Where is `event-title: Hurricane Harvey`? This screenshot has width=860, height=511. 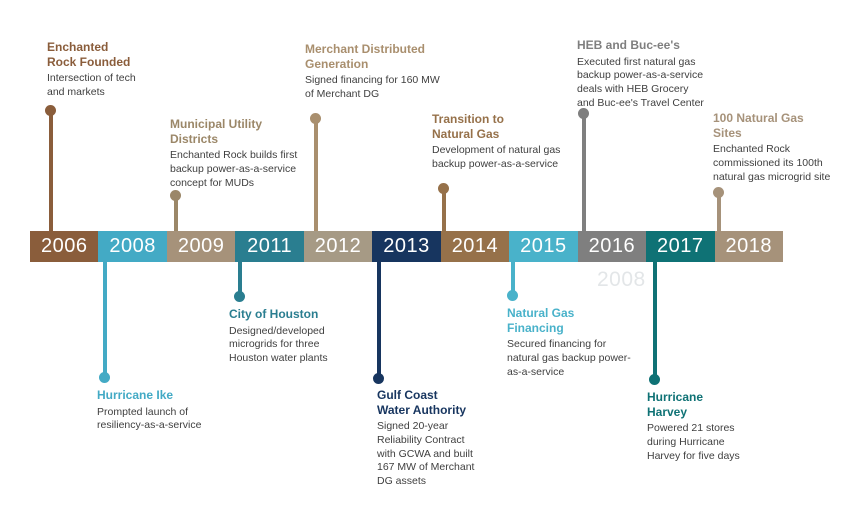 event-title: Hurricane Harvey is located at coordinates (675, 404).